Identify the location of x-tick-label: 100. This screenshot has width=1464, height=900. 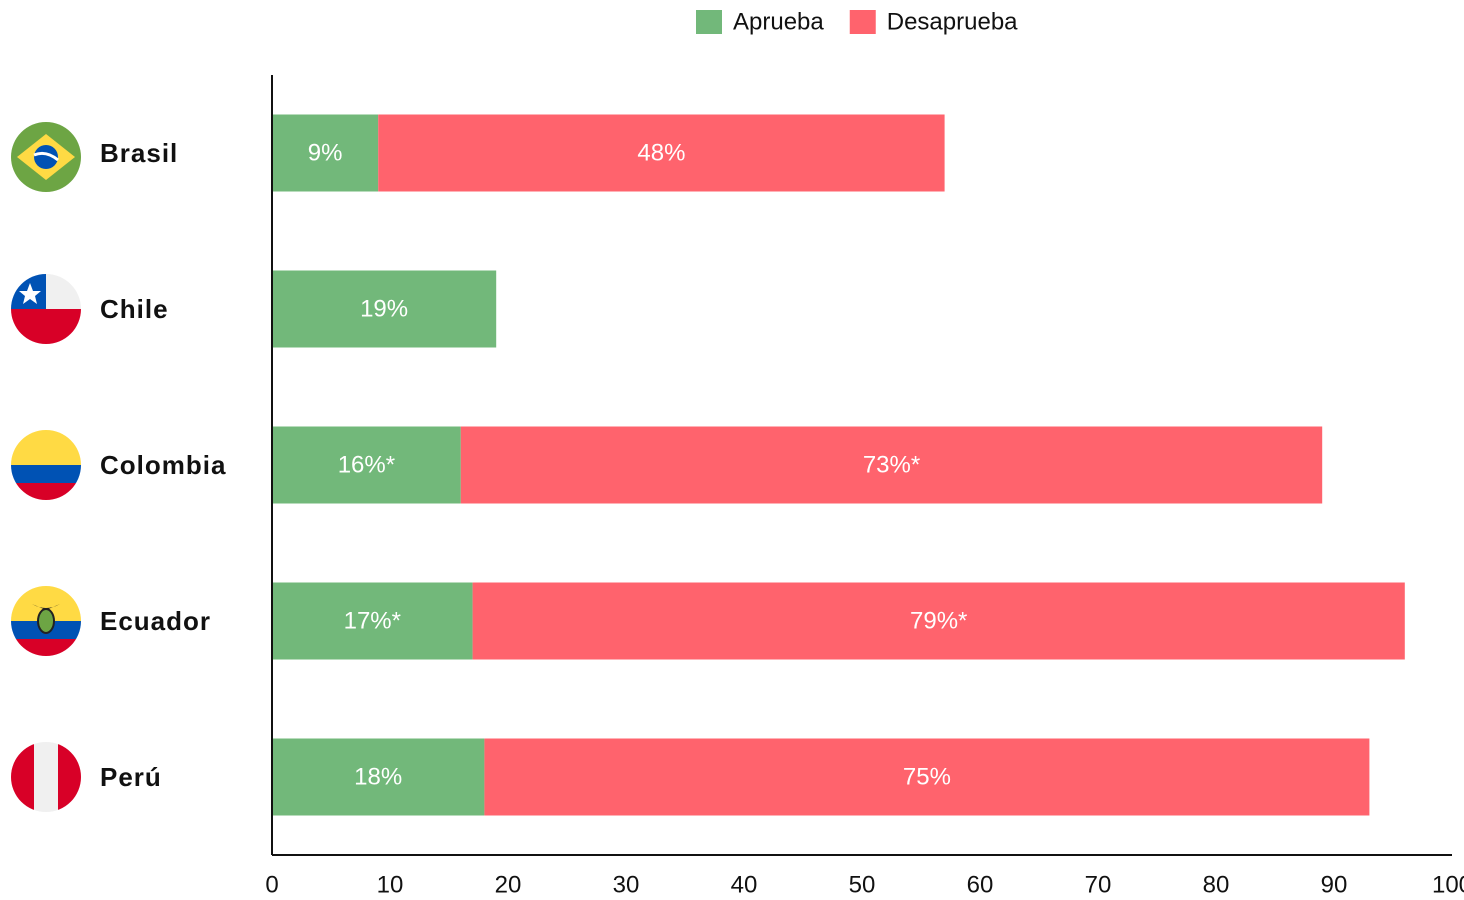
(1448, 884).